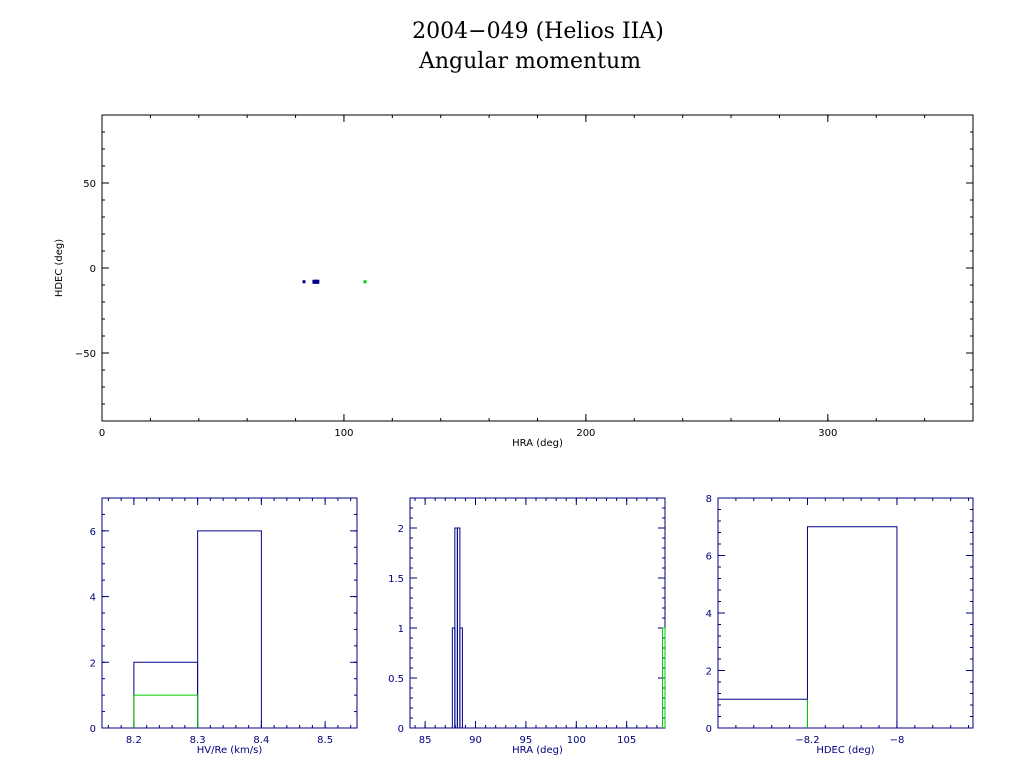  What do you see at coordinates (897, 740) in the screenshot?
I see `x-tick-label: −8` at bounding box center [897, 740].